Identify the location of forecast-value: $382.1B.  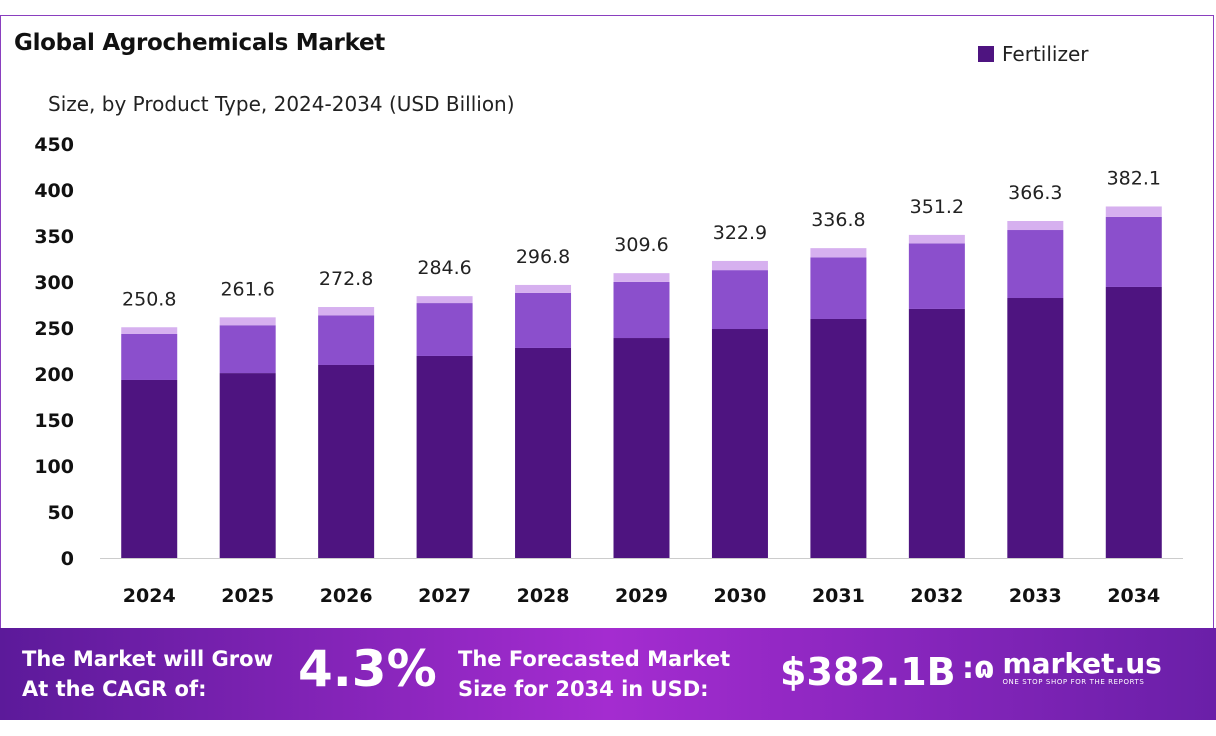
(868, 672).